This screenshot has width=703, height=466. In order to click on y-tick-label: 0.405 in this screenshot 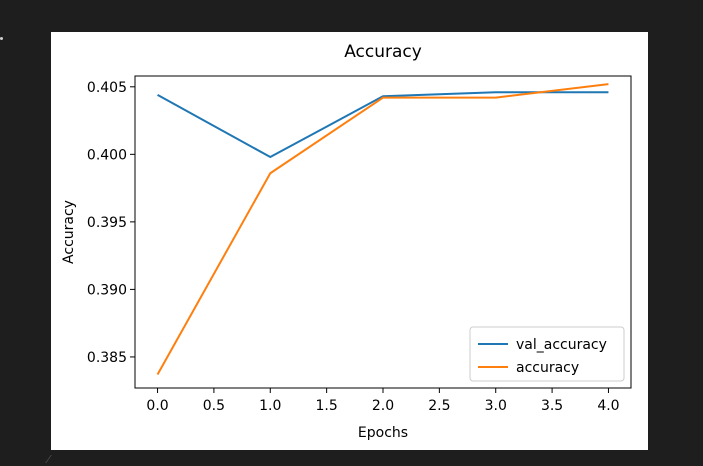, I will do `click(107, 88)`.